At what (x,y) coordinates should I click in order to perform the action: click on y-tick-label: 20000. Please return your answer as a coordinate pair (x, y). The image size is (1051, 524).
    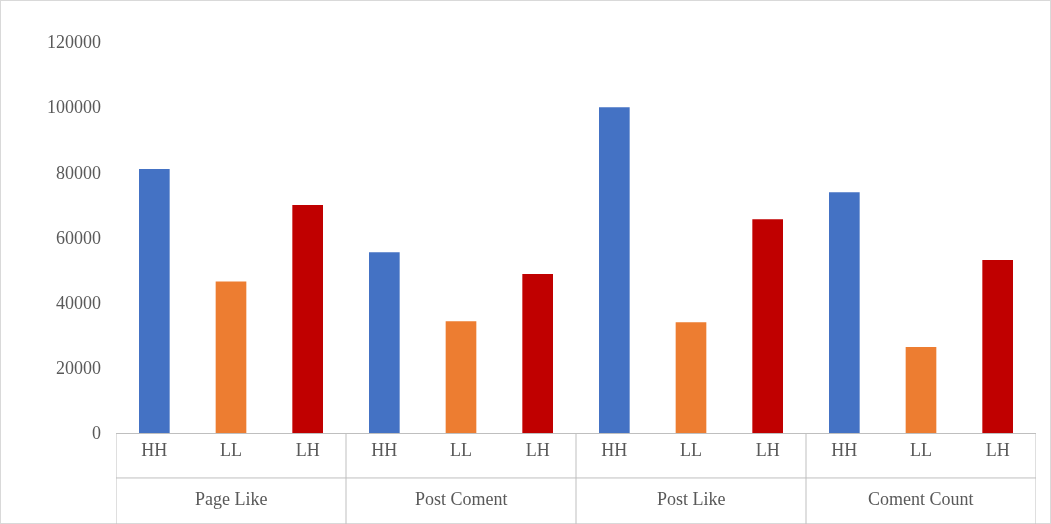
    Looking at the image, I should click on (78, 368).